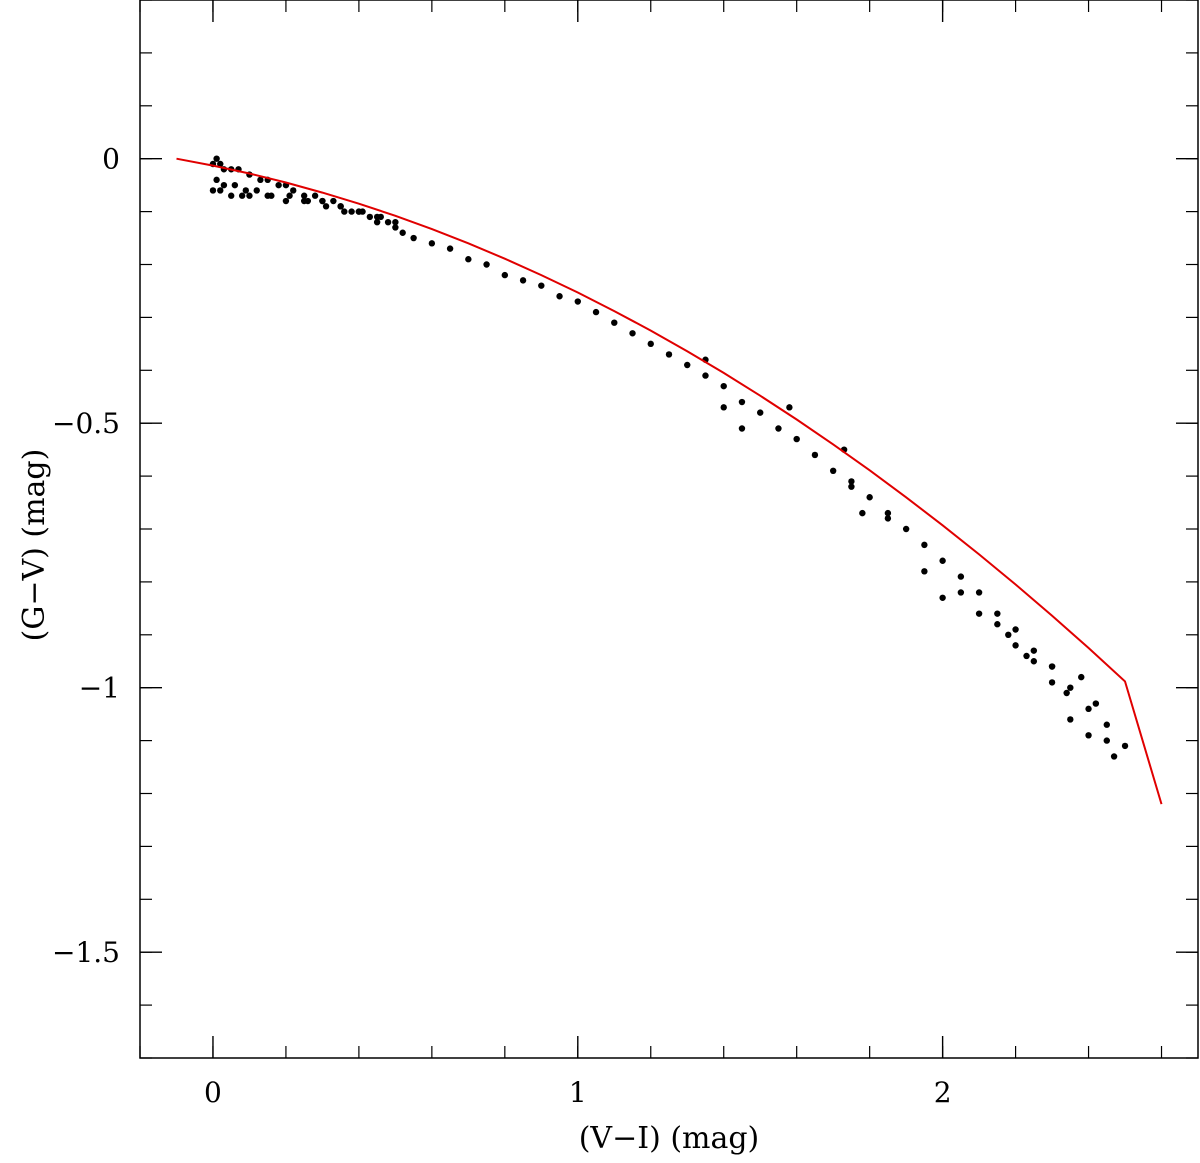 The image size is (1200, 1163). I want to click on y-tick-label: −0.5, so click(86, 423).